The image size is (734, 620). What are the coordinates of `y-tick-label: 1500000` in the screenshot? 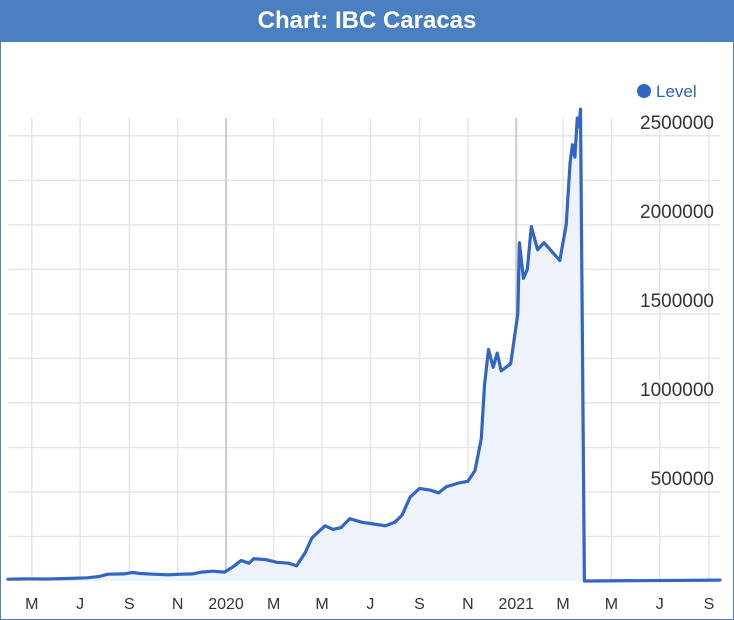 It's located at (677, 301).